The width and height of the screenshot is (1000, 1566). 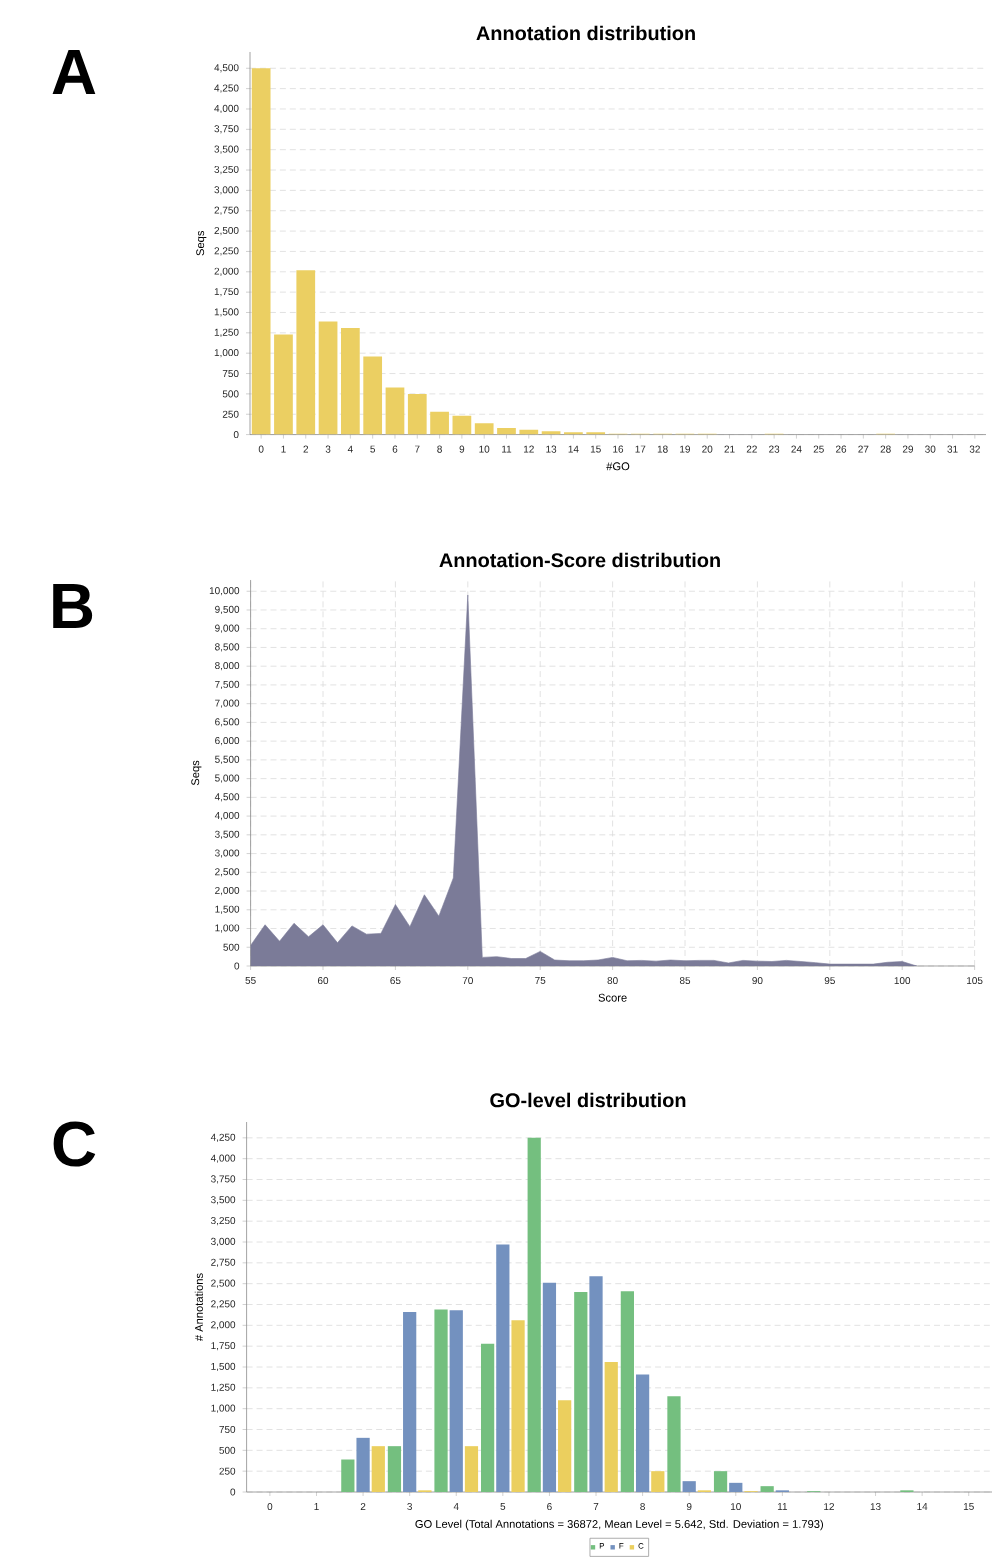 What do you see at coordinates (74, 1144) in the screenshot?
I see `text: C` at bounding box center [74, 1144].